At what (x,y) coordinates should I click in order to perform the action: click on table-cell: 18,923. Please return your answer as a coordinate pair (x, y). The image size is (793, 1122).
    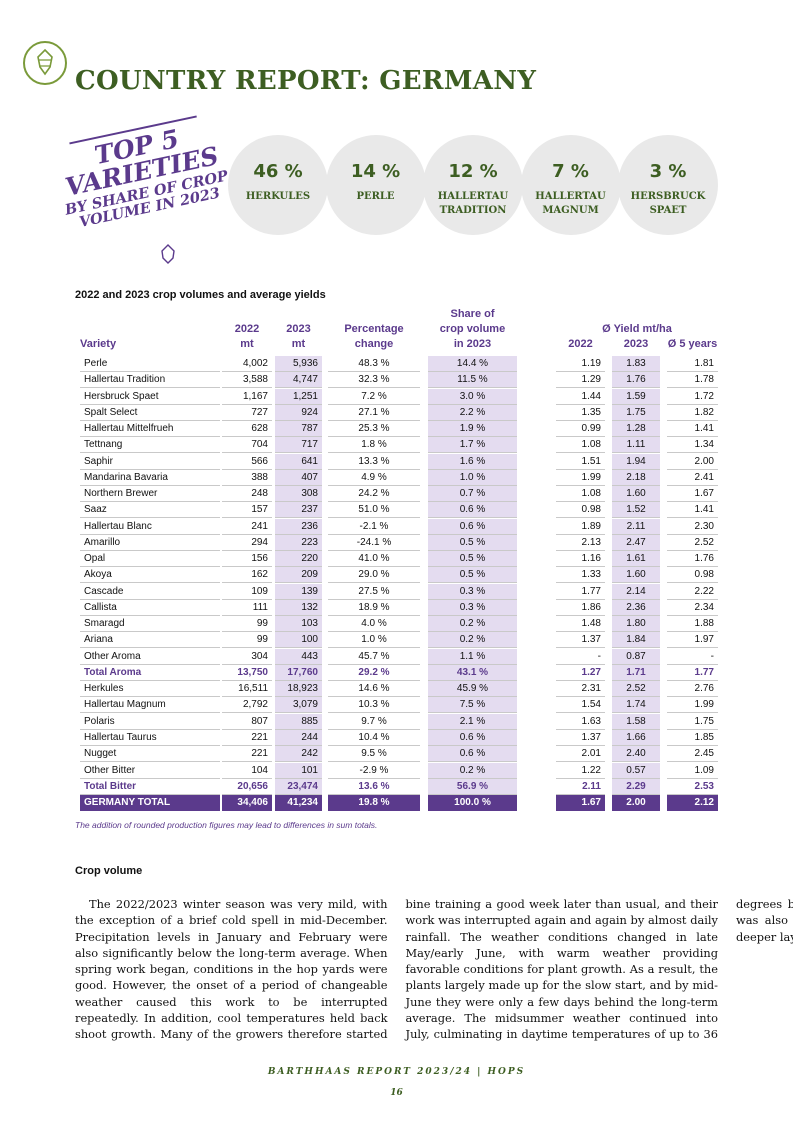
    Looking at the image, I should click on (298, 689).